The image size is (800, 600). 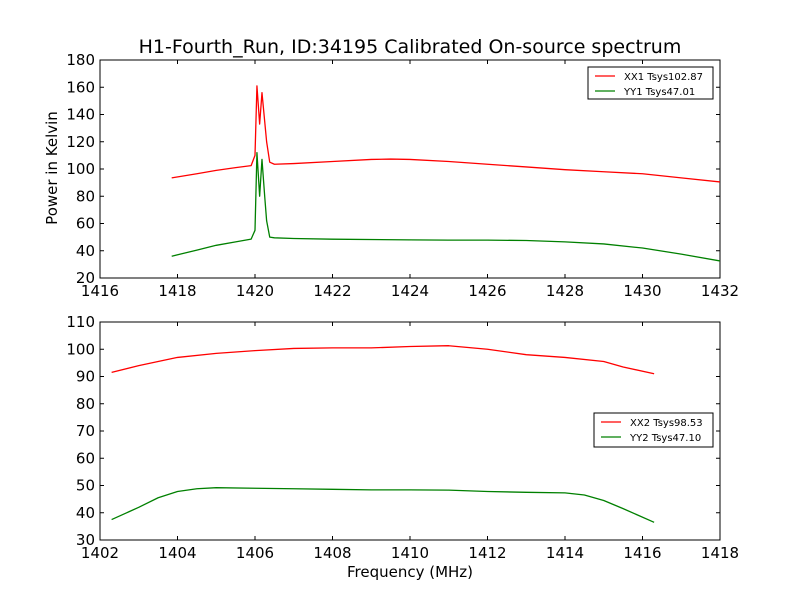 What do you see at coordinates (565, 291) in the screenshot?
I see `top-x-tick-label: 1428` at bounding box center [565, 291].